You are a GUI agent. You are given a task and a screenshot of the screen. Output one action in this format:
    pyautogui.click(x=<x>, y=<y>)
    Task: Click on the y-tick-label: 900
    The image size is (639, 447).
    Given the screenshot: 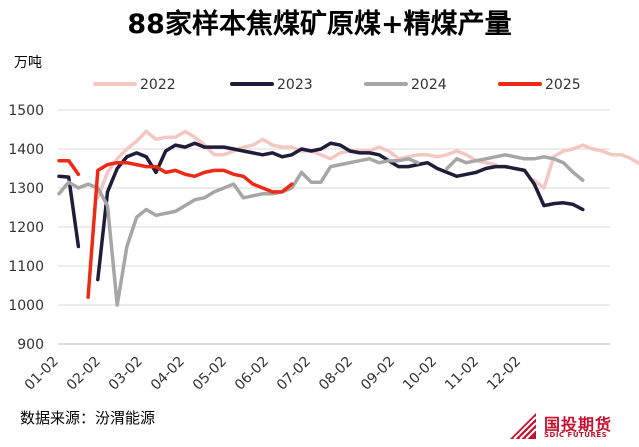 What is the action you would take?
    pyautogui.click(x=30, y=345)
    